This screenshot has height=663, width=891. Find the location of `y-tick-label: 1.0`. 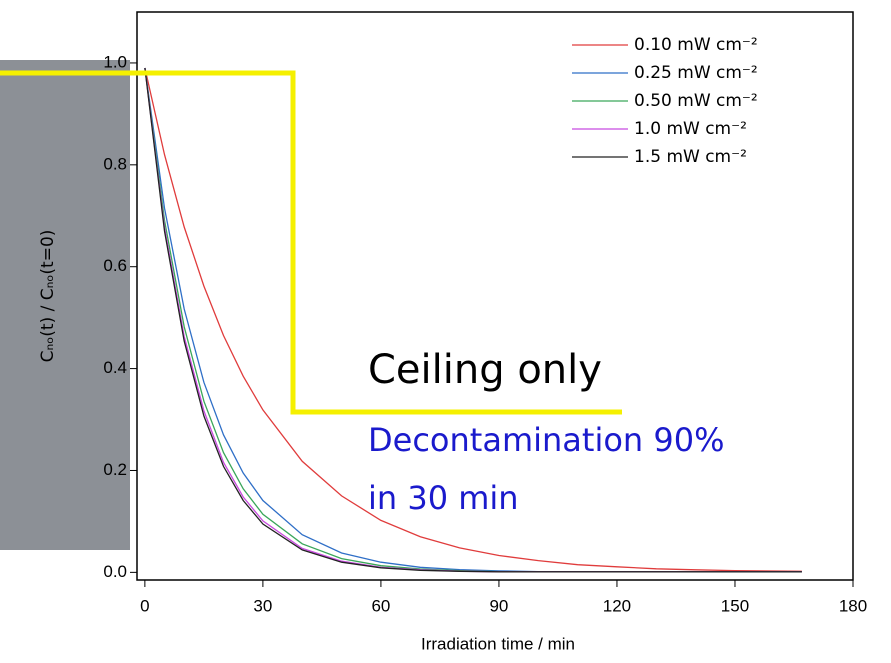

y-tick-label: 1.0 is located at coordinates (115, 61).